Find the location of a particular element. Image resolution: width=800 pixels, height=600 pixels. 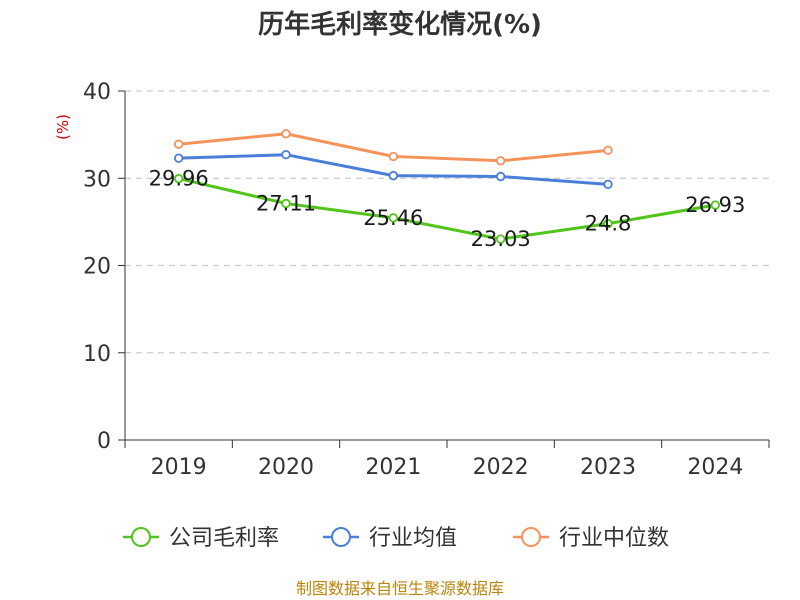

y-tick-label: 10 is located at coordinates (97, 354).